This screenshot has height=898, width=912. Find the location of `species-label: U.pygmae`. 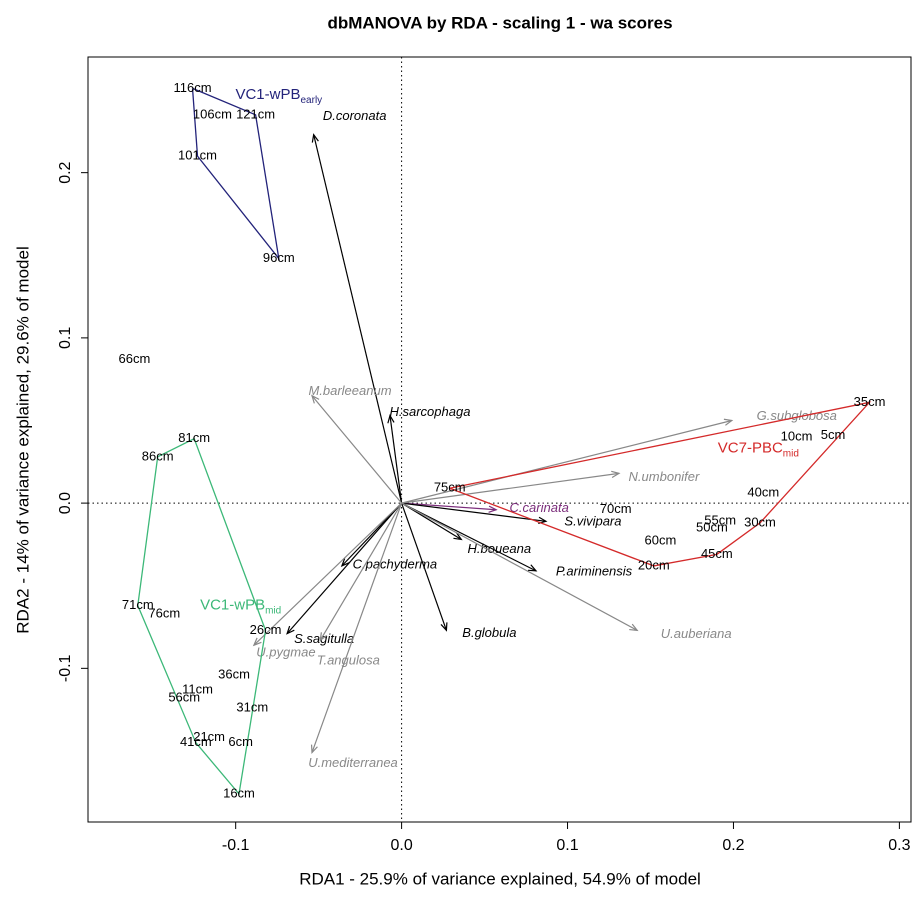

species-label: U.pygmae is located at coordinates (285, 652).